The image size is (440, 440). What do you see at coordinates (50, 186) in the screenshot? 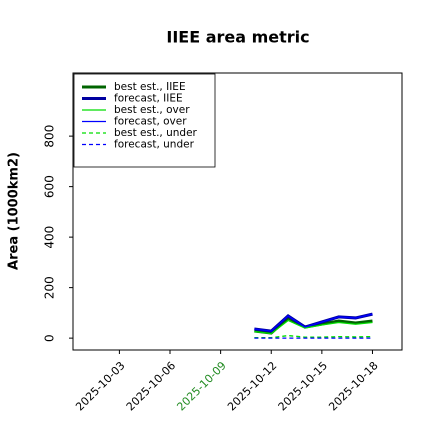
I see `y-tick-label: 600` at bounding box center [50, 186].